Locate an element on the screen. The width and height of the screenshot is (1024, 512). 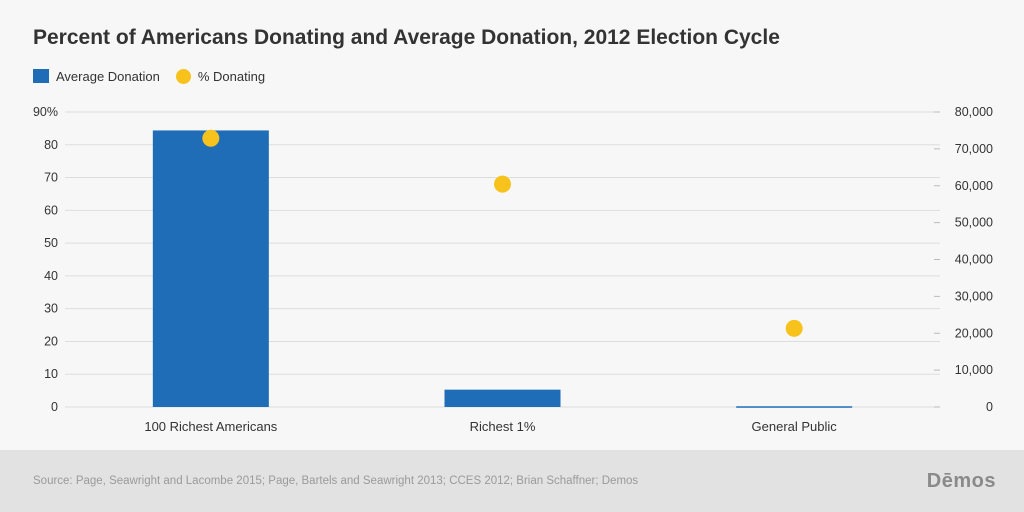
y-right-tick-label: 70,000 is located at coordinates (974, 149).